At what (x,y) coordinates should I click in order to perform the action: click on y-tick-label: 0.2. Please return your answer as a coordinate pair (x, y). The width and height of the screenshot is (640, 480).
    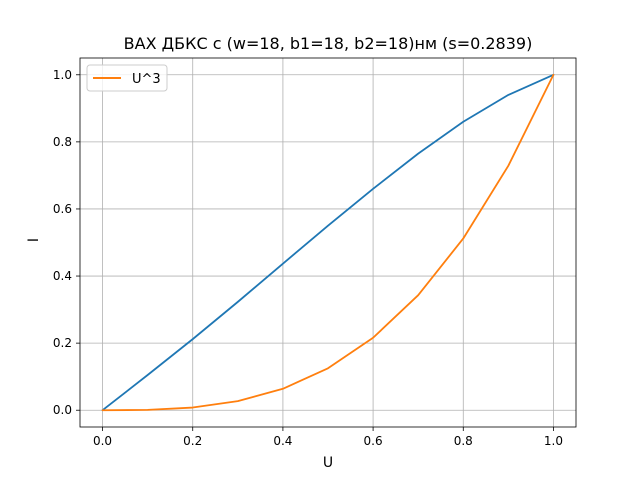
    Looking at the image, I should click on (62, 343).